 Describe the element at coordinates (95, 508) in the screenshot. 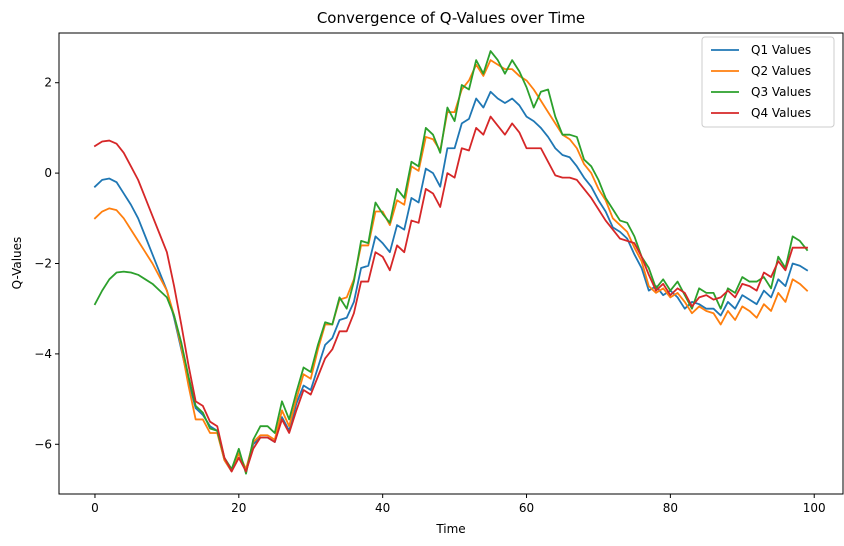

I see `x-tick-label: 0` at that location.